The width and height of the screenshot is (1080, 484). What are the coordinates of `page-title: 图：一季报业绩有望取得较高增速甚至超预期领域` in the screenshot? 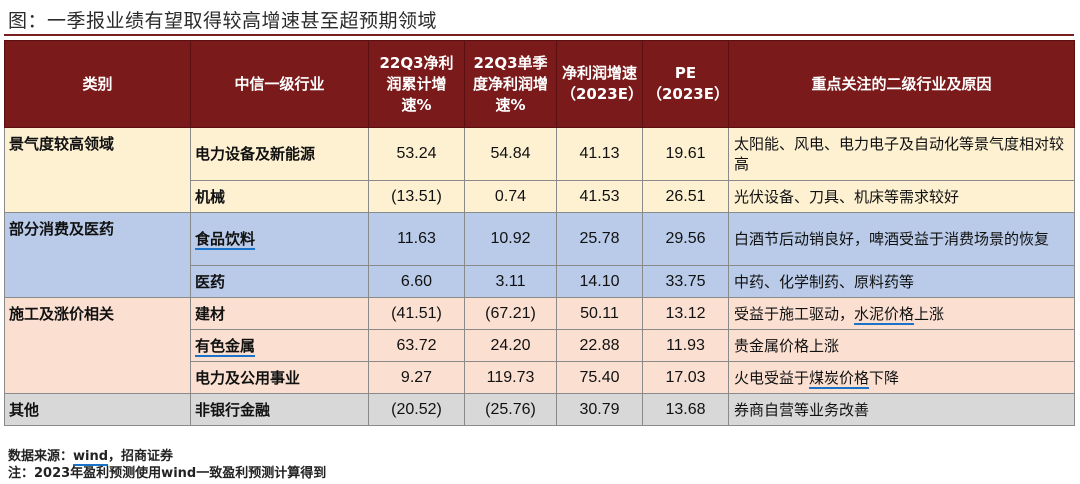 It's located at (223, 21).